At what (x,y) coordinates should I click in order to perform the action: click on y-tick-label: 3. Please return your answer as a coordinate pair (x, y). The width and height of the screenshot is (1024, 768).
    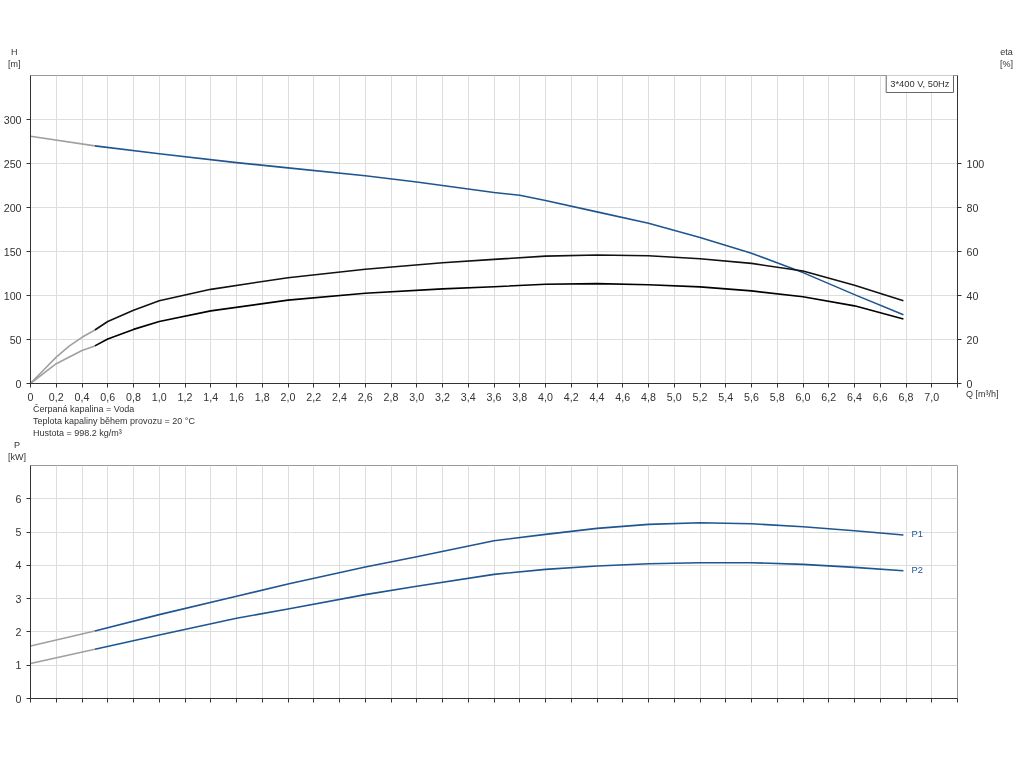
    Looking at the image, I should click on (18, 598).